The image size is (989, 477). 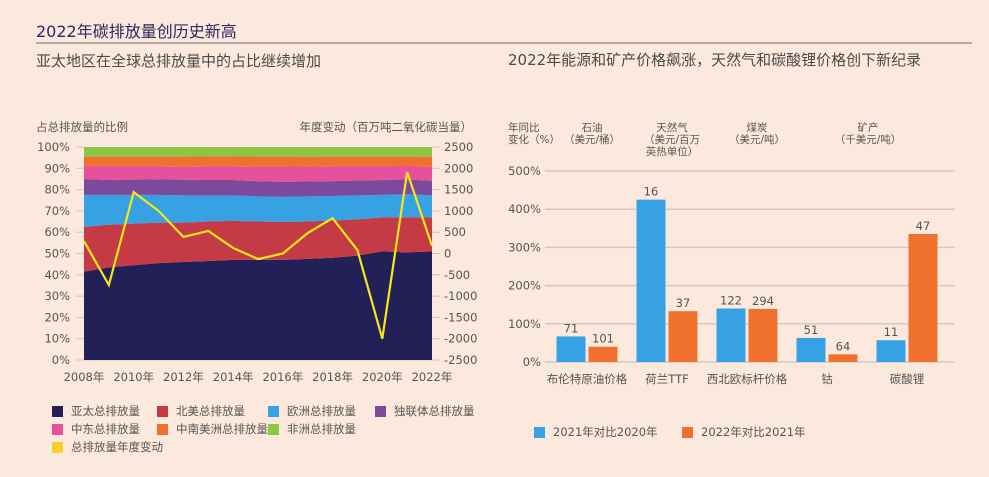 I want to click on left-x-tick-label: 2012年, so click(x=183, y=377).